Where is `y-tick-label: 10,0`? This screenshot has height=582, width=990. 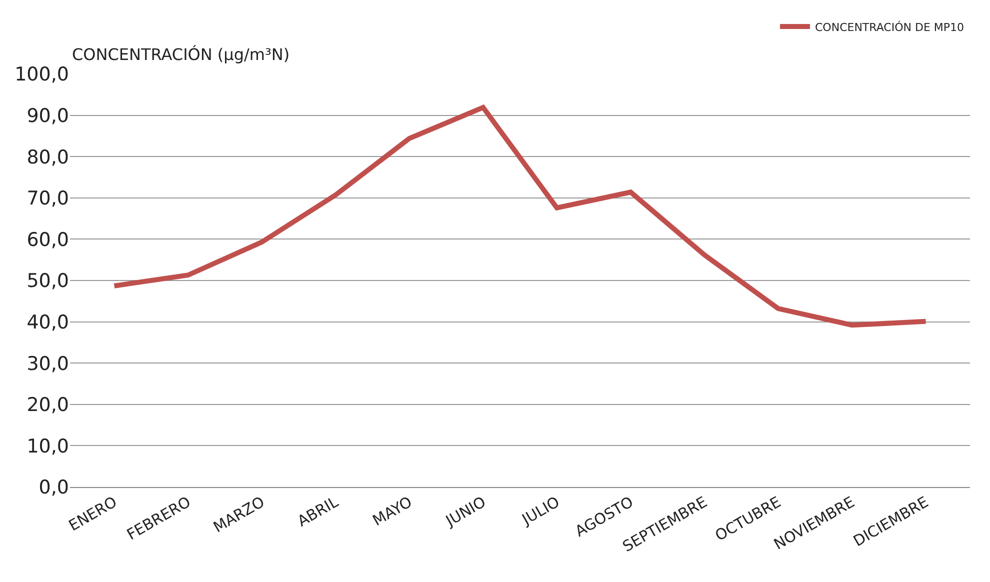 y-tick-label: 10,0 is located at coordinates (47, 446).